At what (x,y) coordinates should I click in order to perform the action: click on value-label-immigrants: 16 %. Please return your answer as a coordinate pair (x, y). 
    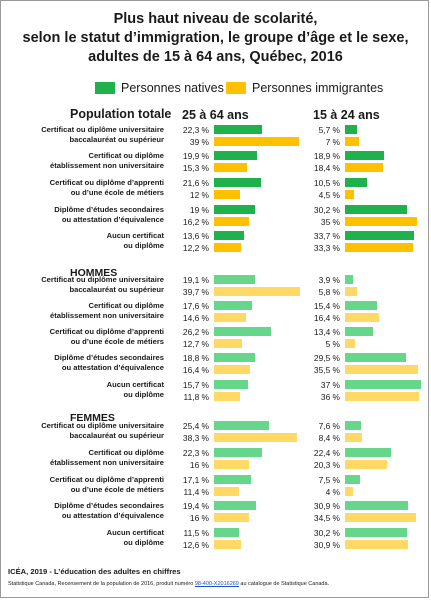
    Looking at the image, I should click on (199, 464).